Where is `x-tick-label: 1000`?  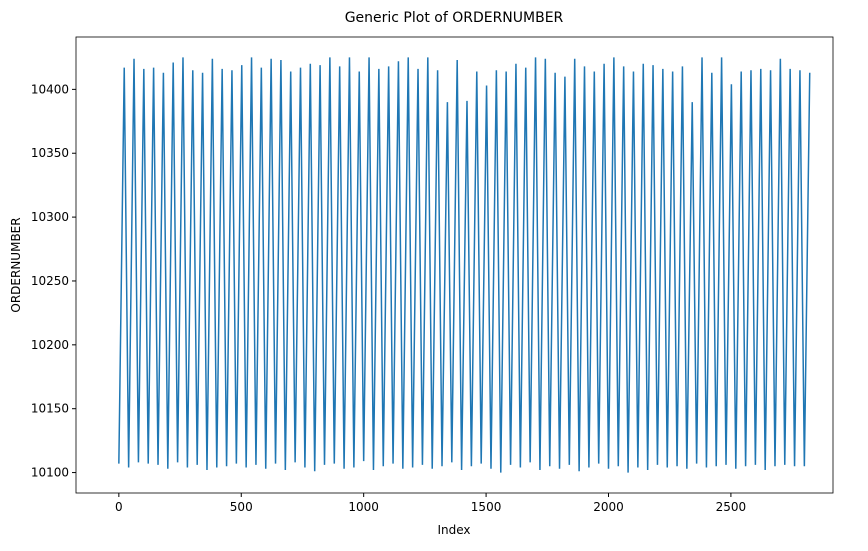
x-tick-label: 1000 is located at coordinates (363, 507).